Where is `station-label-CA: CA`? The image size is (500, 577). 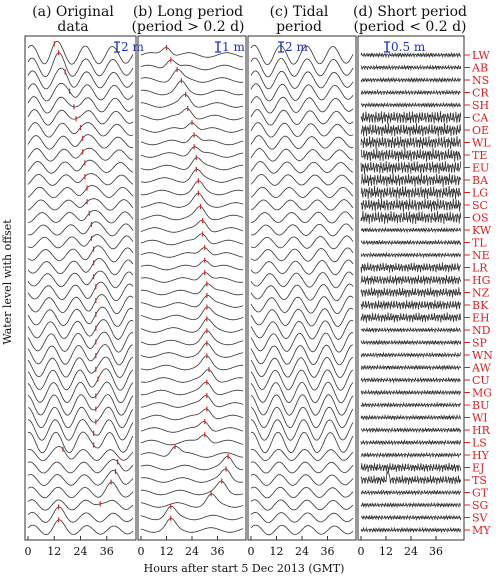 station-label-CA: CA is located at coordinates (480, 118).